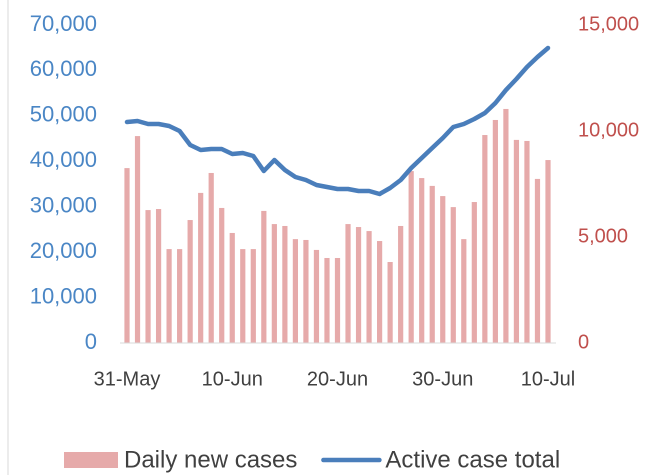  Describe the element at coordinates (232, 379) in the screenshot. I see `x-tick-label: 10-Jun` at that location.